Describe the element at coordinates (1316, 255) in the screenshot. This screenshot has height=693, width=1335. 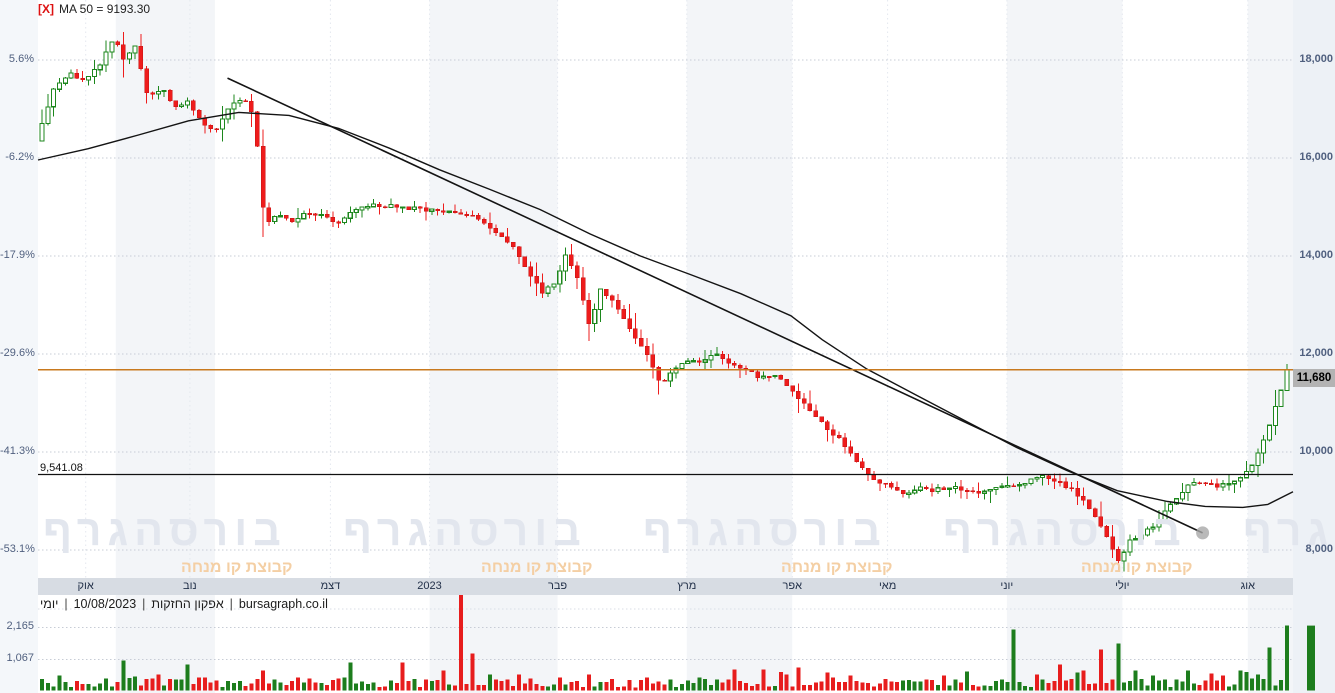
I see `y-axis-price-label: 14,000` at that location.